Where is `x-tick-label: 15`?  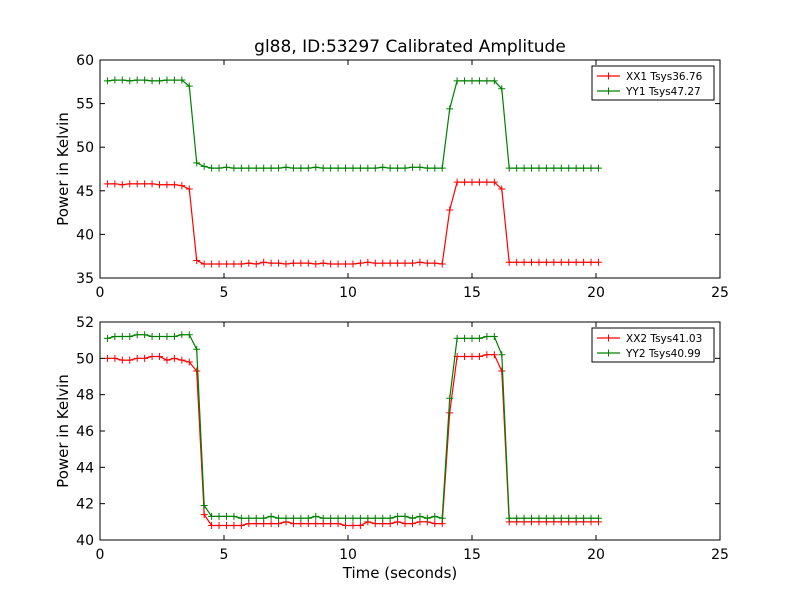 x-tick-label: 15 is located at coordinates (472, 555).